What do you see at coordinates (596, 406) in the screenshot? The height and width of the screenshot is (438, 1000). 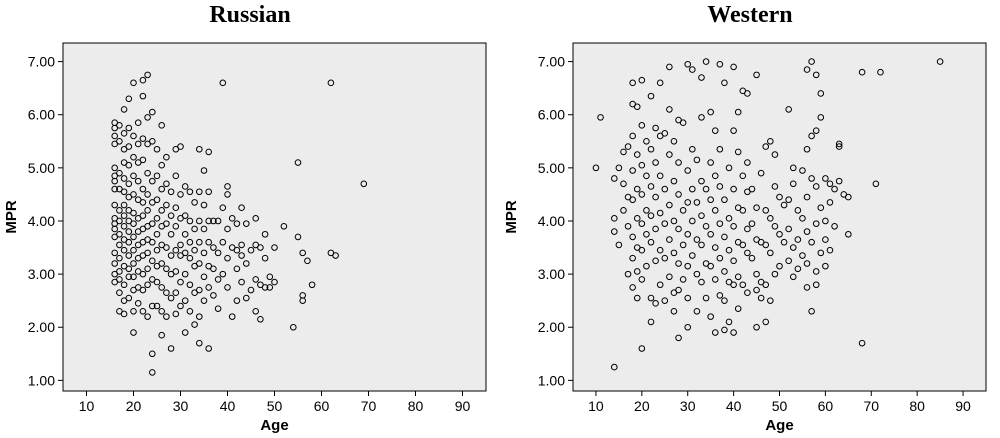 I see `x-tick-label: 10` at bounding box center [596, 406].